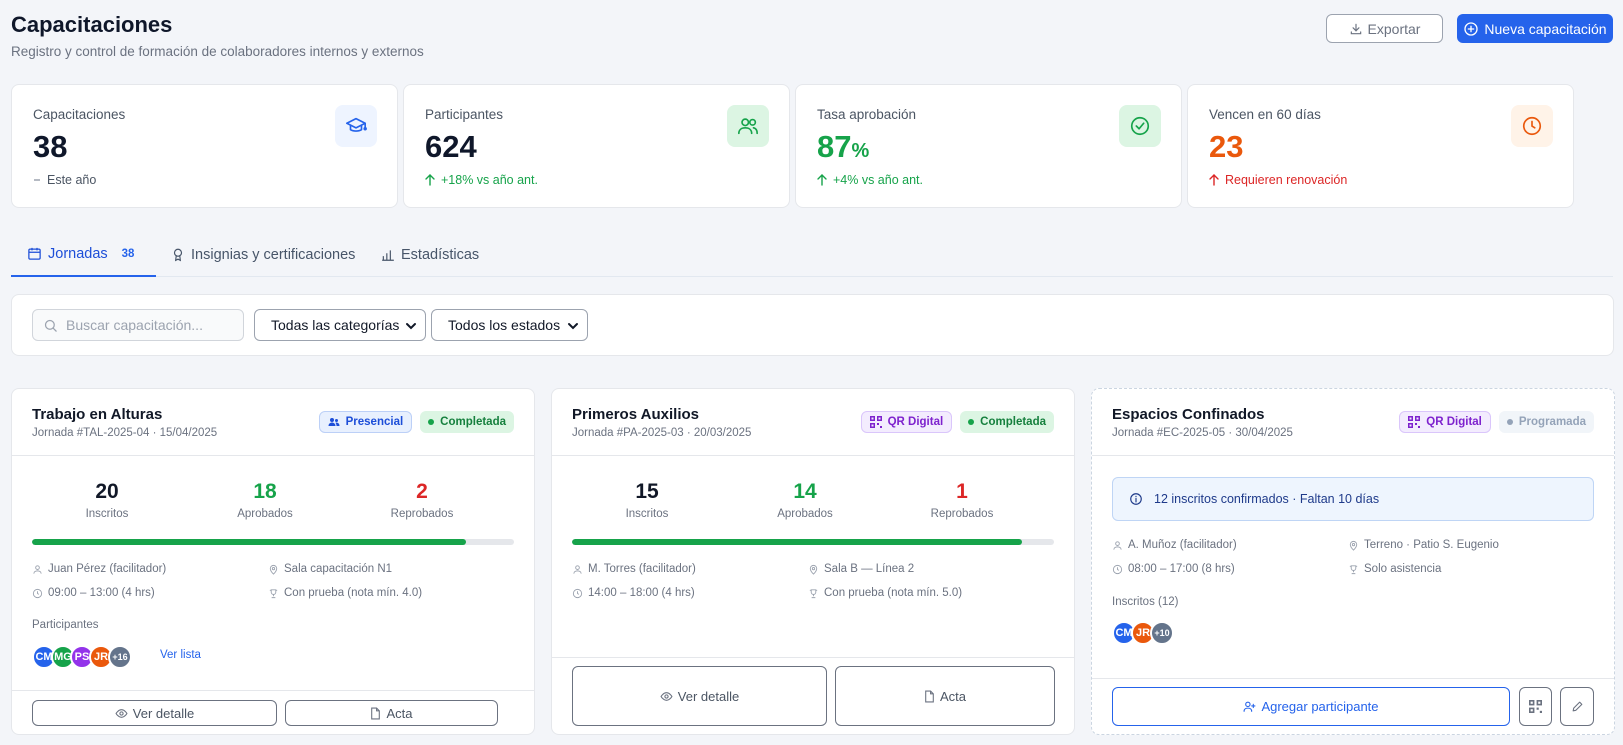 Image resolution: width=1623 pixels, height=745 pixels. Describe the element at coordinates (99, 569) in the screenshot. I see `facilitator-info: Juan Pérez (facilitador)` at that location.